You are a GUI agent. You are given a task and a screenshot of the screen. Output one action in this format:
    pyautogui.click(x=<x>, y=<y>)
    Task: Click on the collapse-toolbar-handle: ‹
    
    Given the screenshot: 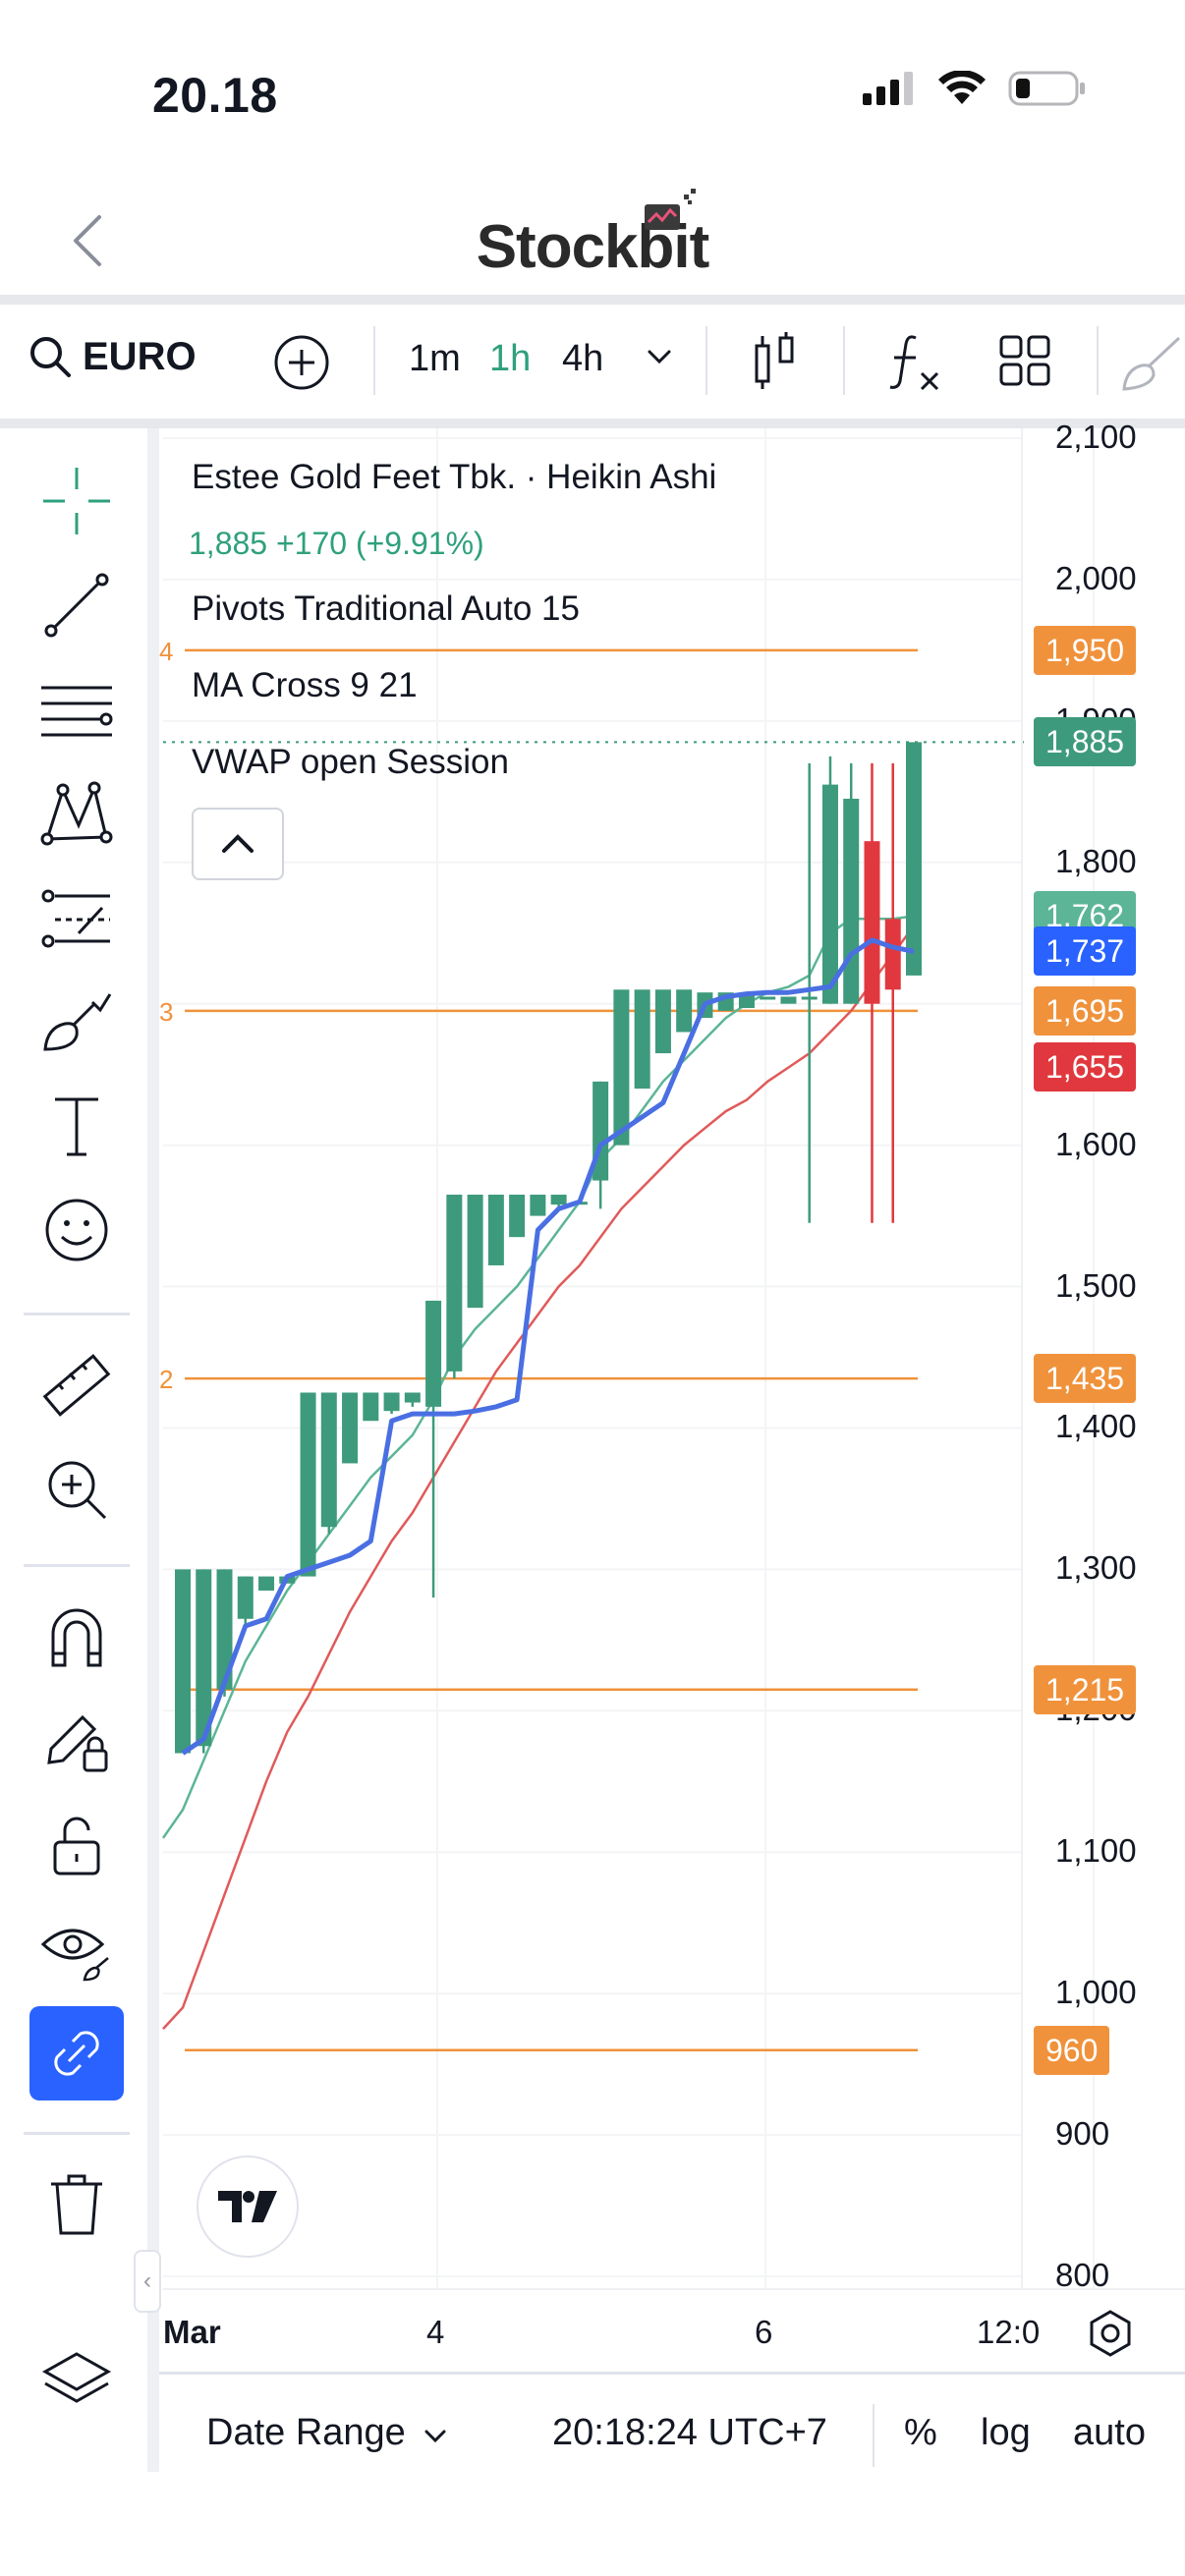 What is the action you would take?
    pyautogui.click(x=148, y=2281)
    